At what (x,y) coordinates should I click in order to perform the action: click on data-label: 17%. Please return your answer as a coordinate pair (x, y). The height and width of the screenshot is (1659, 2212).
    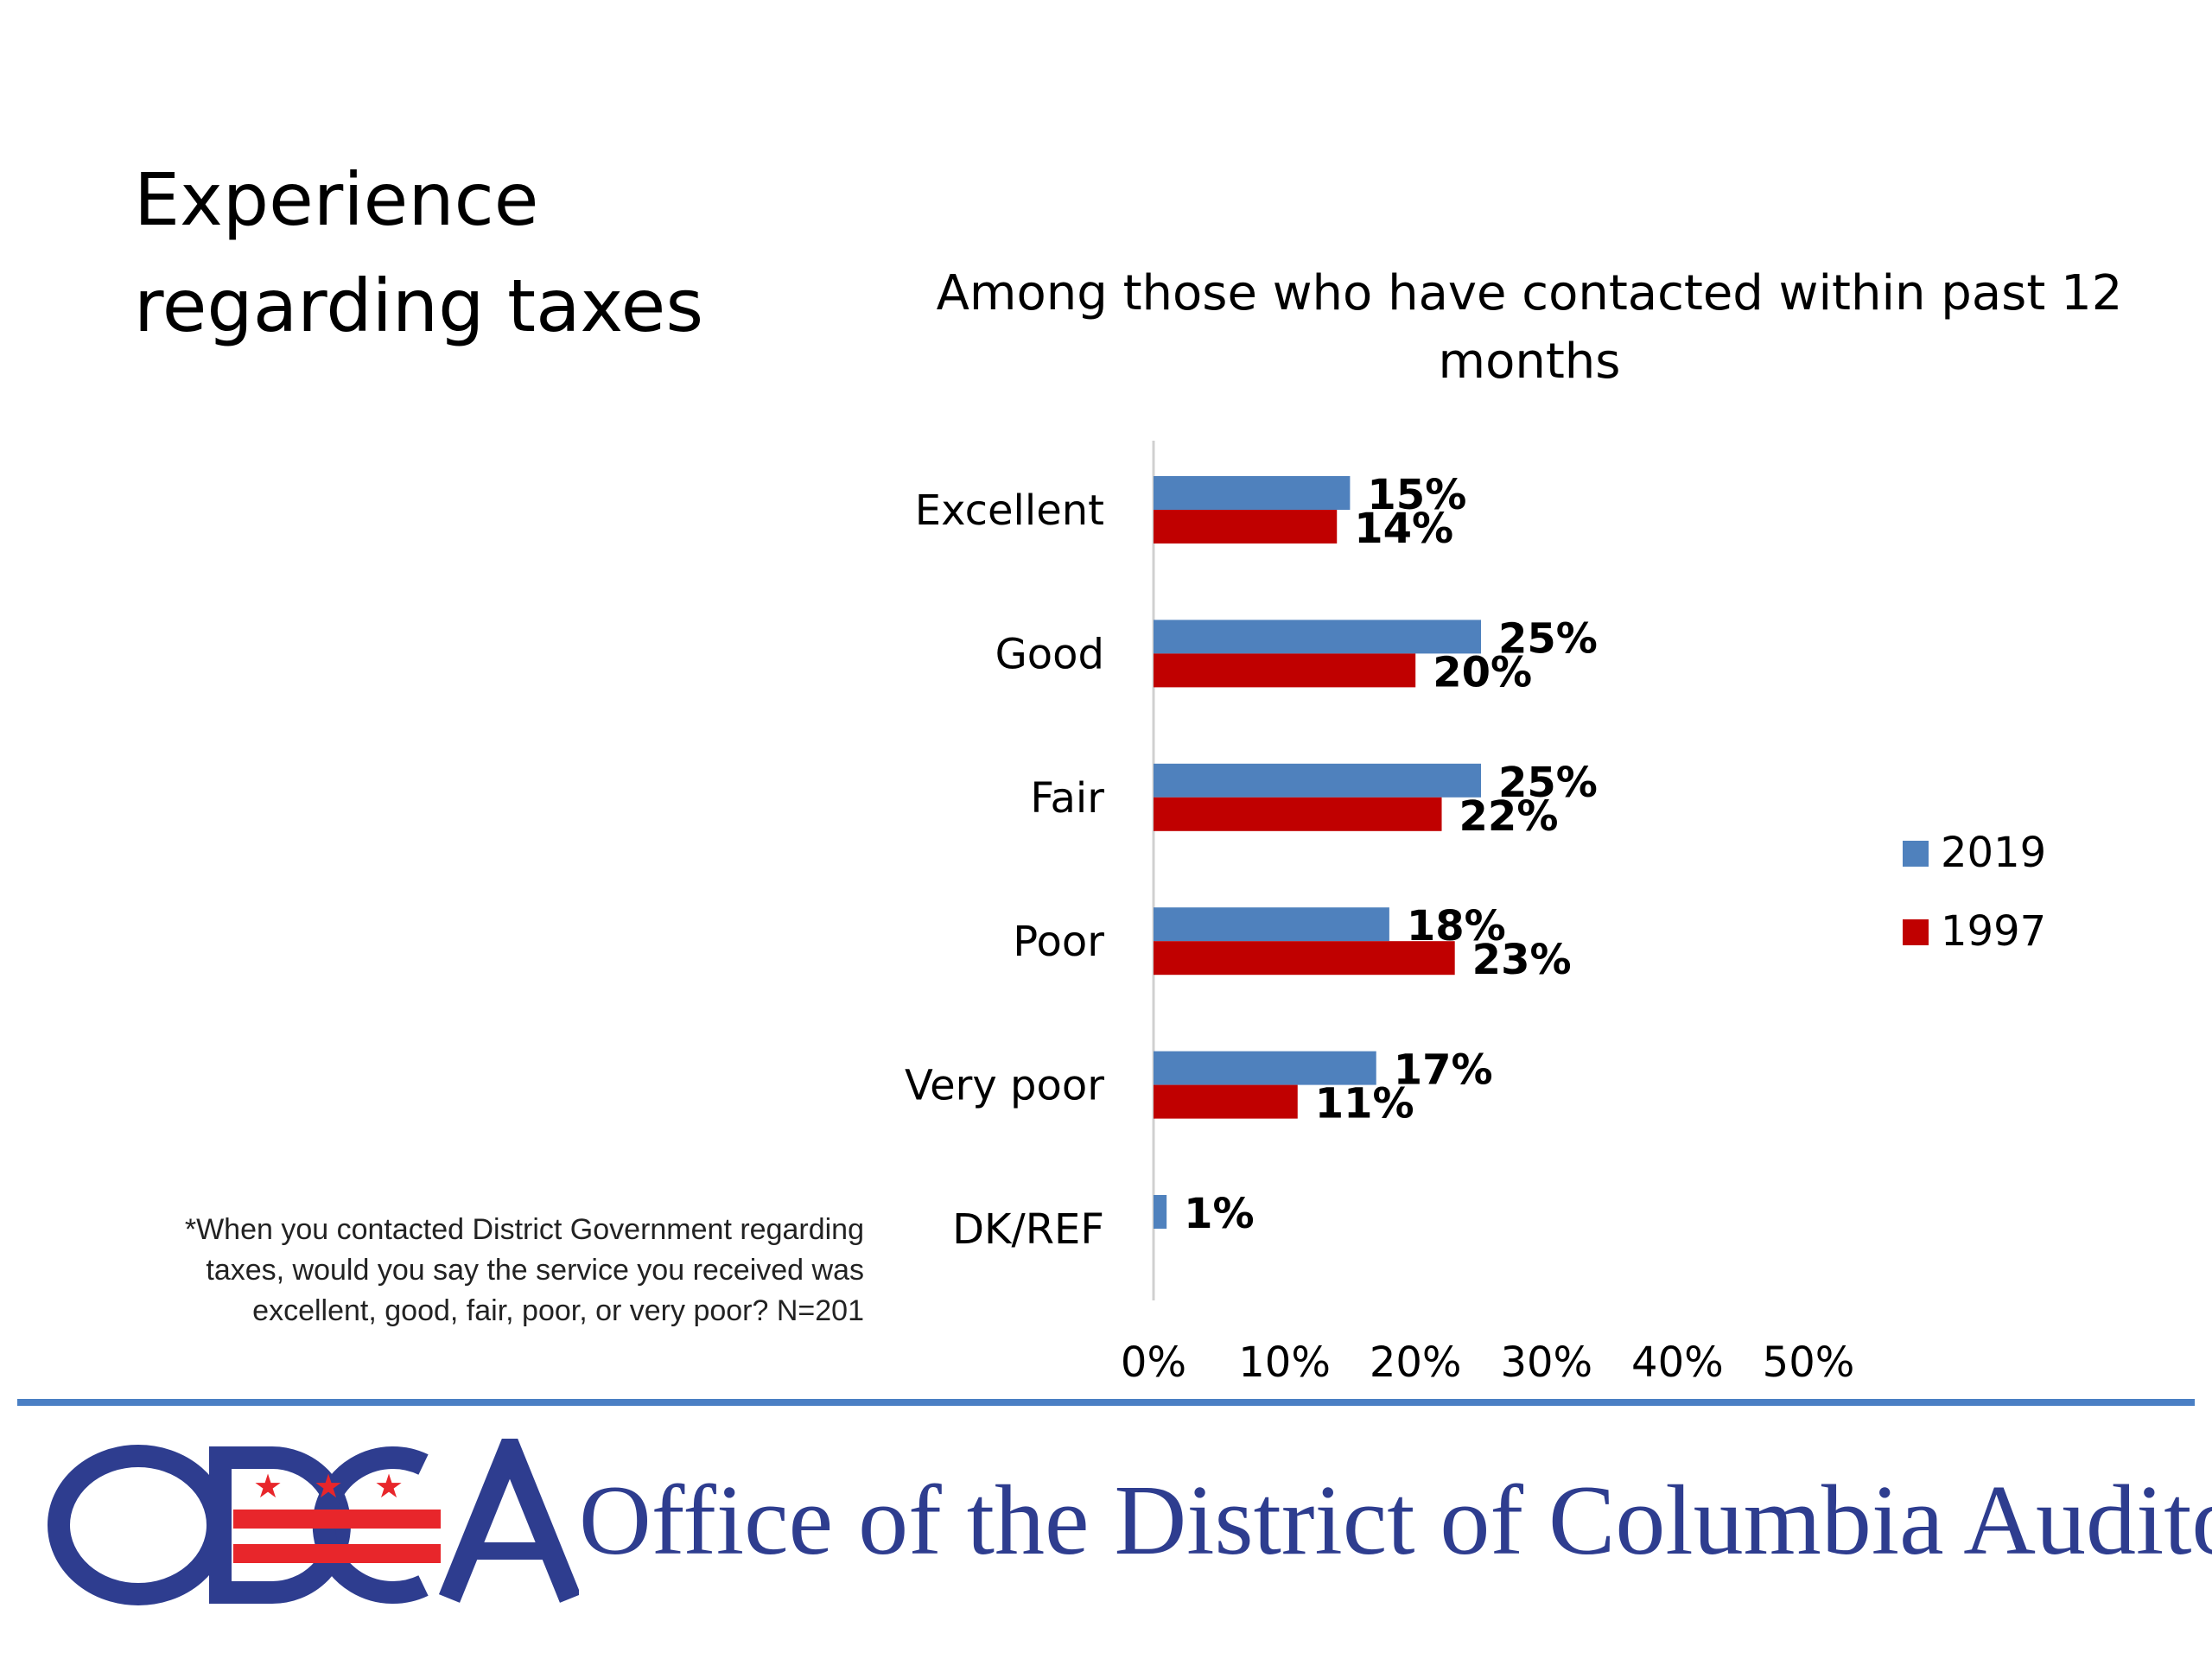
    Looking at the image, I should click on (1443, 1070).